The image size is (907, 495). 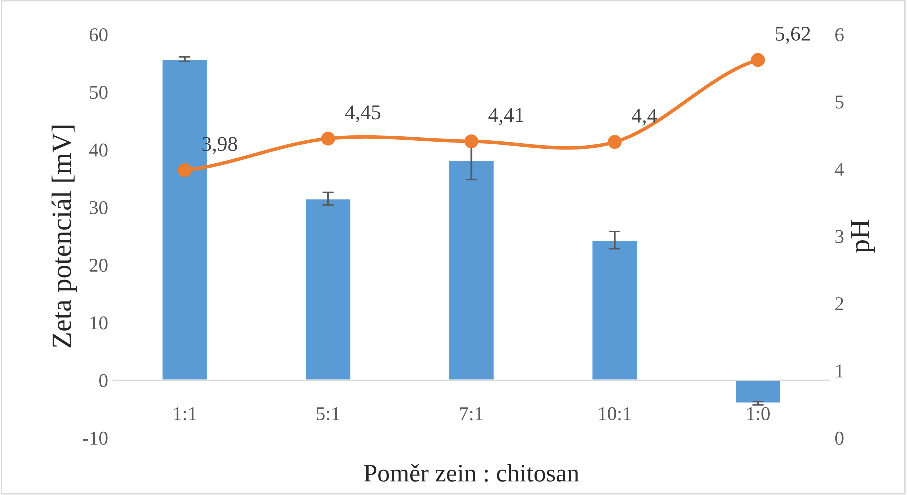 What do you see at coordinates (840, 237) in the screenshot?
I see `y2-tick-label: 3` at bounding box center [840, 237].